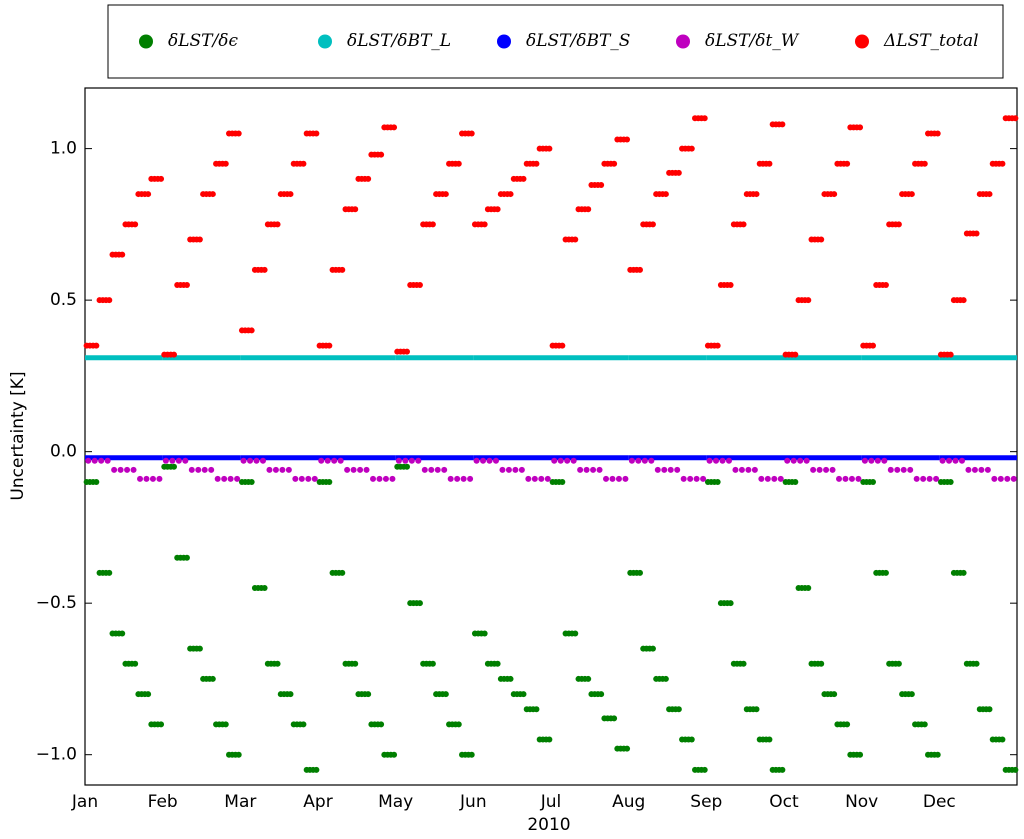 This screenshot has width=1024, height=839. Describe the element at coordinates (18, 435) in the screenshot. I see `y-axis-label: Uncertainty [K]` at that location.